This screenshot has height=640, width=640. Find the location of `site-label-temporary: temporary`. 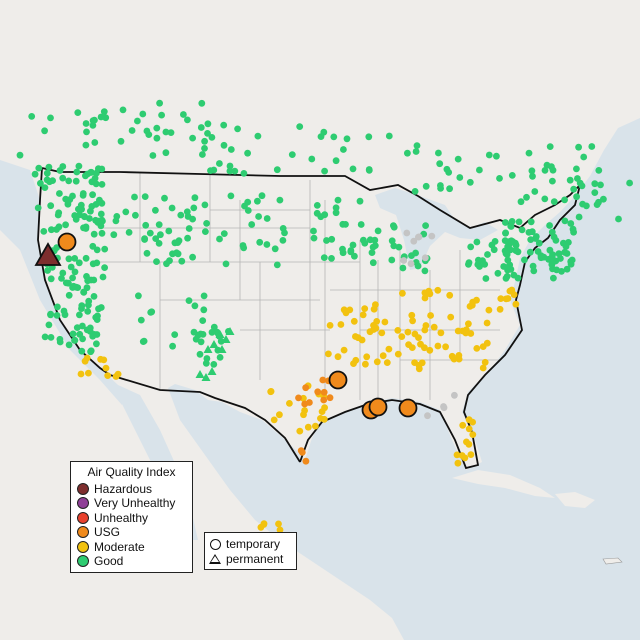

site-label-temporary: temporary is located at coordinates (253, 544).